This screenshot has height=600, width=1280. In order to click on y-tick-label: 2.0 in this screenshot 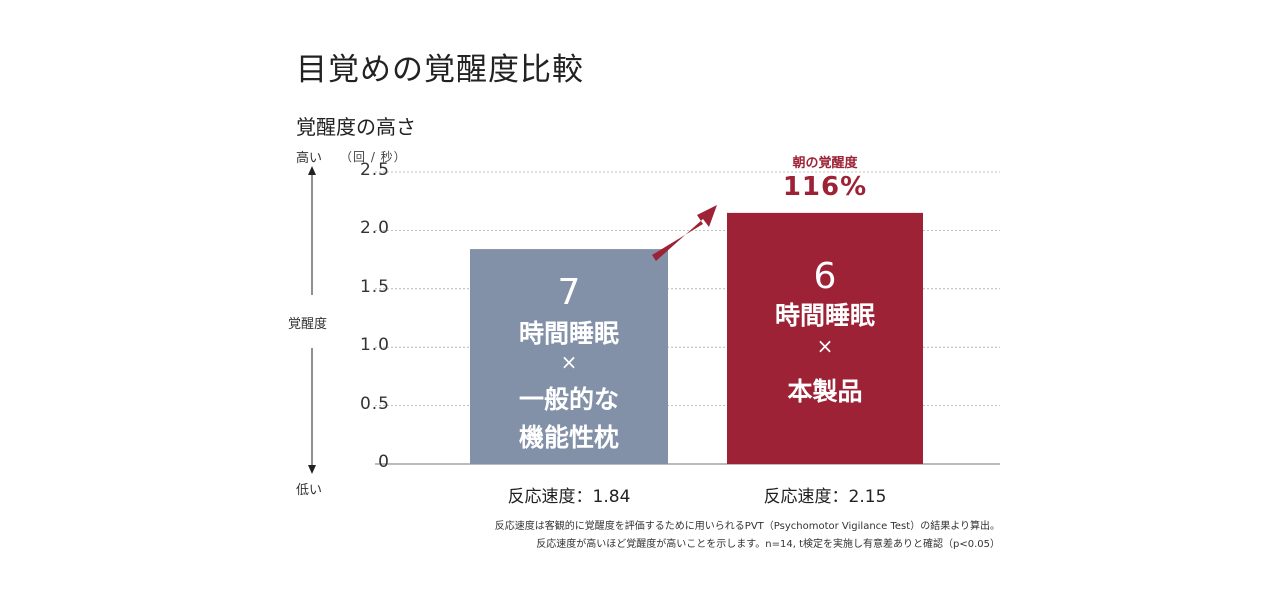, I will do `click(374, 228)`.